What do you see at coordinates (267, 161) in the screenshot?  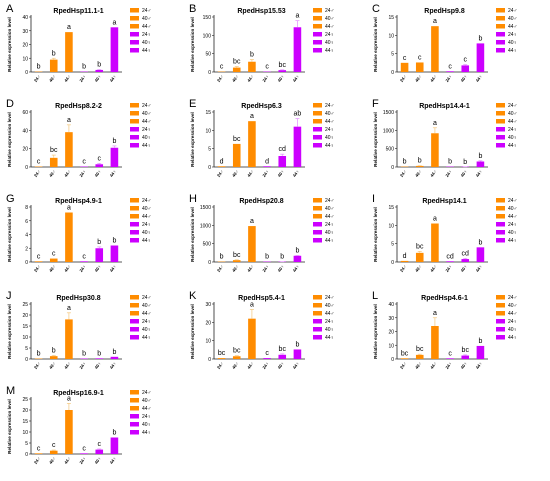 I see `significance-letter: d` at bounding box center [267, 161].